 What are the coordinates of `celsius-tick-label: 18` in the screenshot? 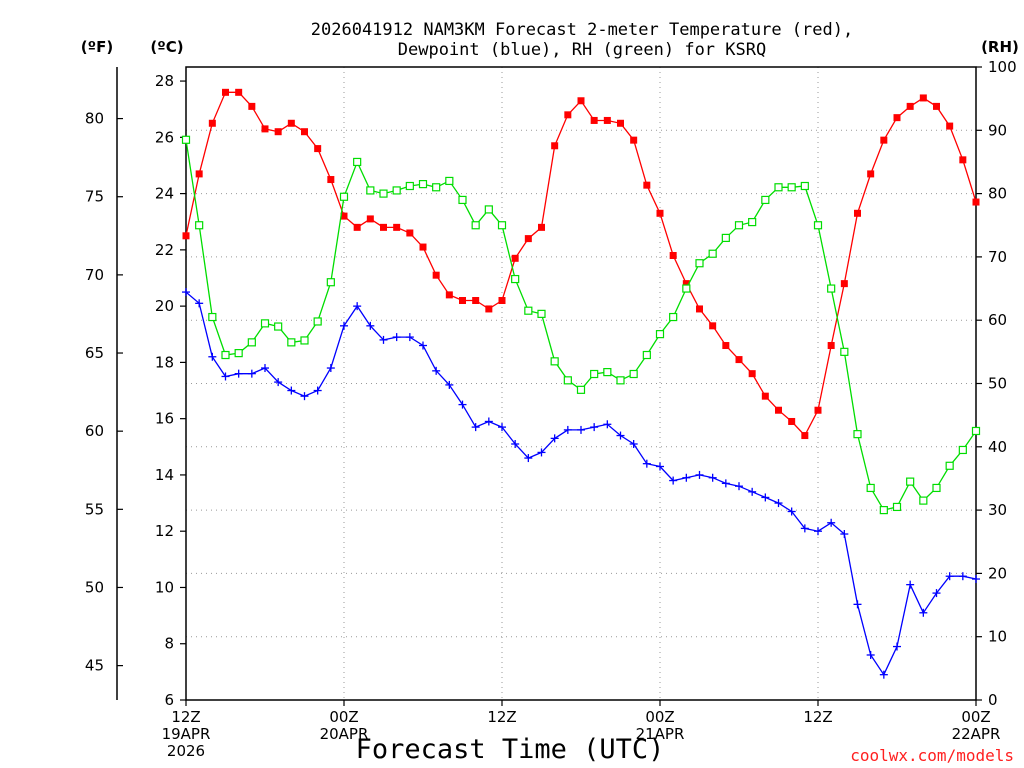 It's located at (164, 362).